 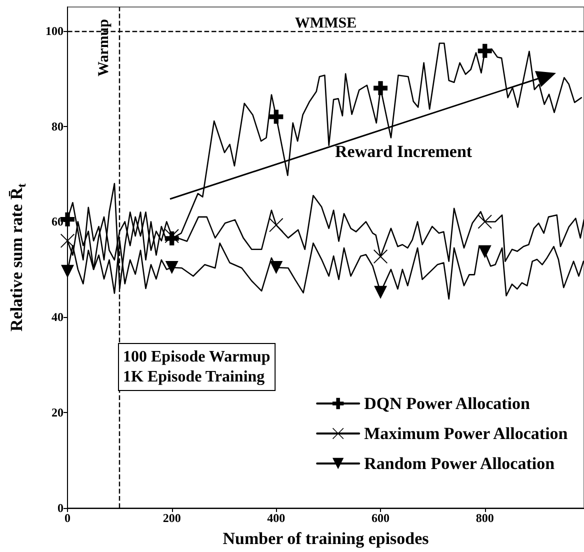 What do you see at coordinates (447, 403) in the screenshot?
I see `legend-label: DQN Power Allocation` at bounding box center [447, 403].